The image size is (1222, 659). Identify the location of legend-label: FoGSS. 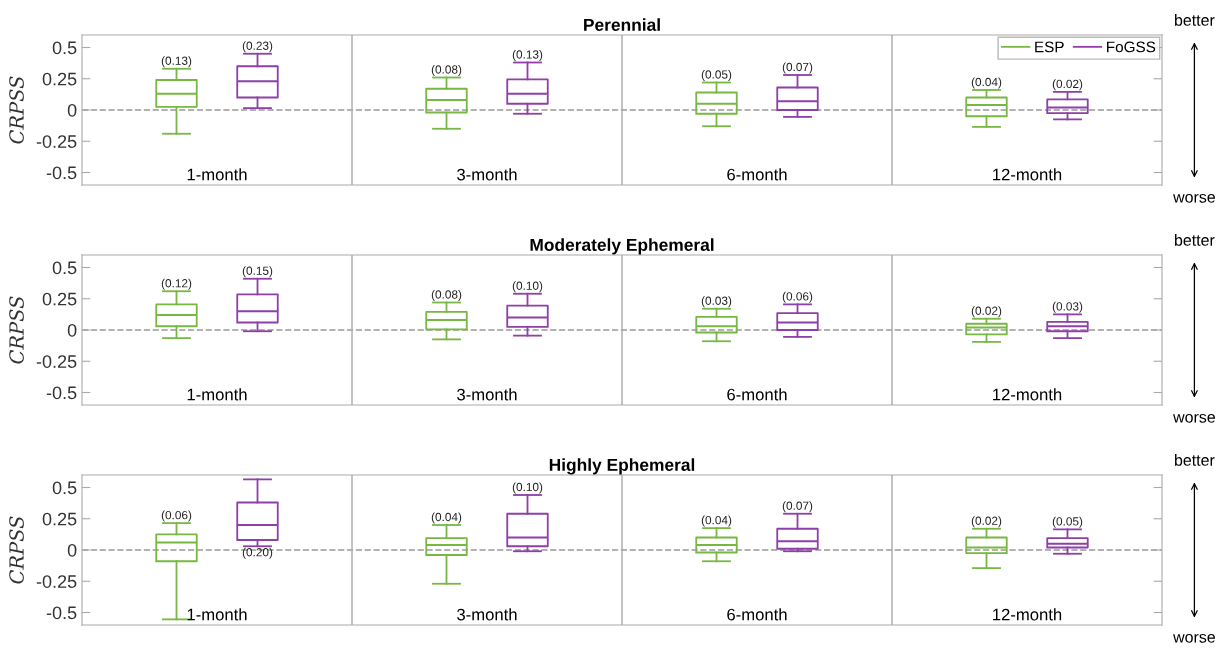
(1131, 47).